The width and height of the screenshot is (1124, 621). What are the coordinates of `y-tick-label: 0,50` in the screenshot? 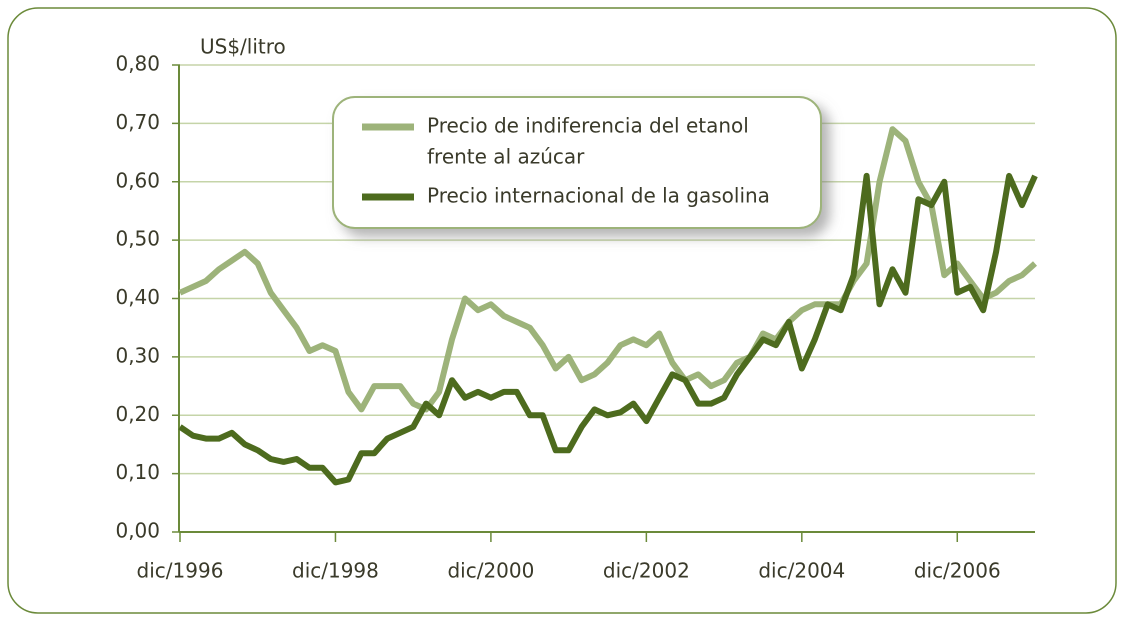 It's located at (137, 239).